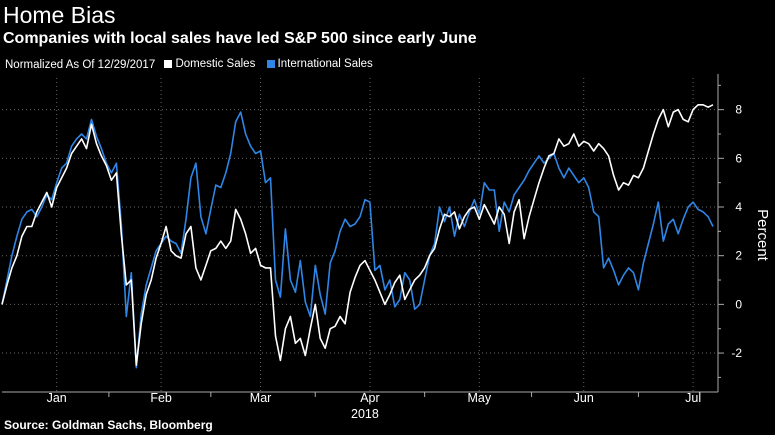  What do you see at coordinates (270, 64) in the screenshot?
I see `legend-swatch-international` at bounding box center [270, 64].